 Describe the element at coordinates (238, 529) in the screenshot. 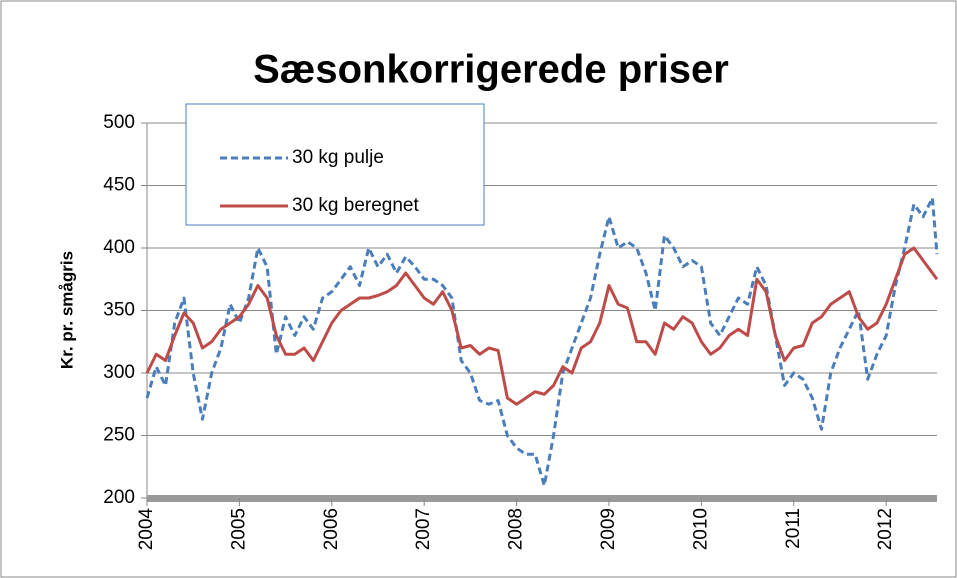

I see `x-tick-label: 2005` at that location.